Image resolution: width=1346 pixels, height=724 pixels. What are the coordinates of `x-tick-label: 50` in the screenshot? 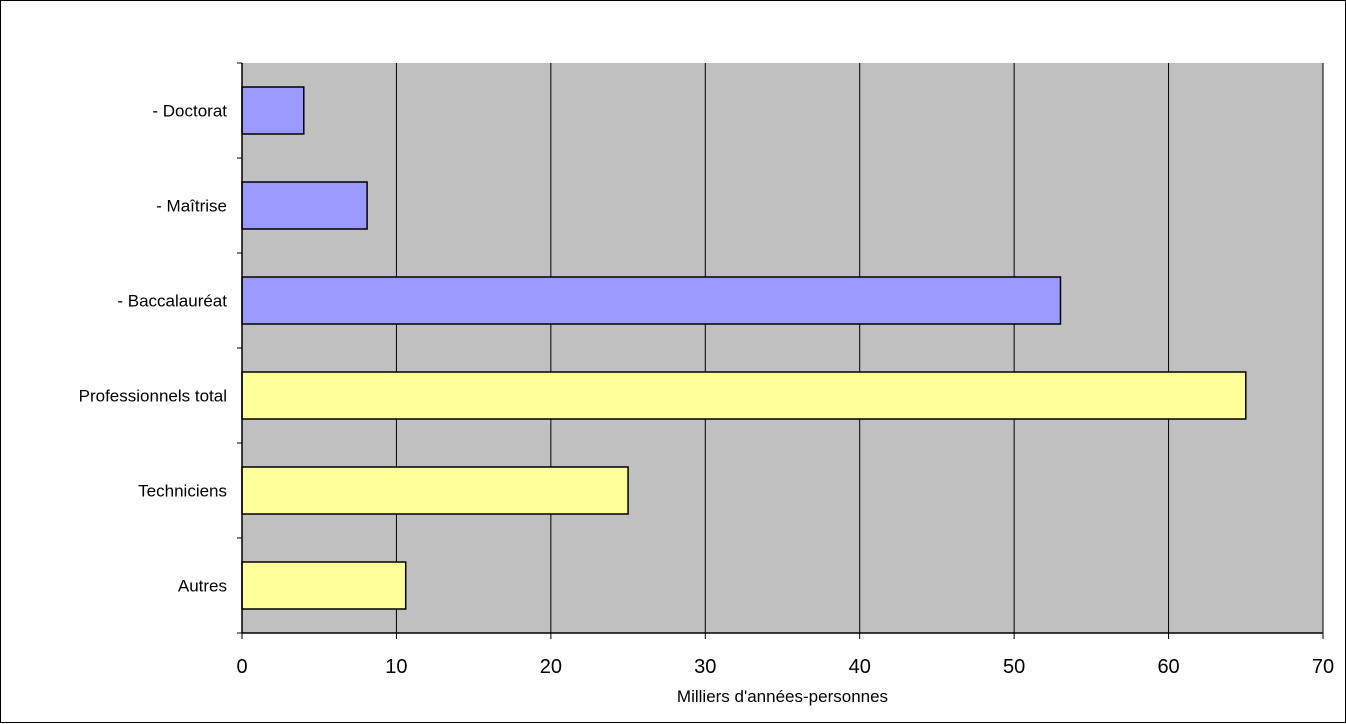 It's located at (1014, 667).